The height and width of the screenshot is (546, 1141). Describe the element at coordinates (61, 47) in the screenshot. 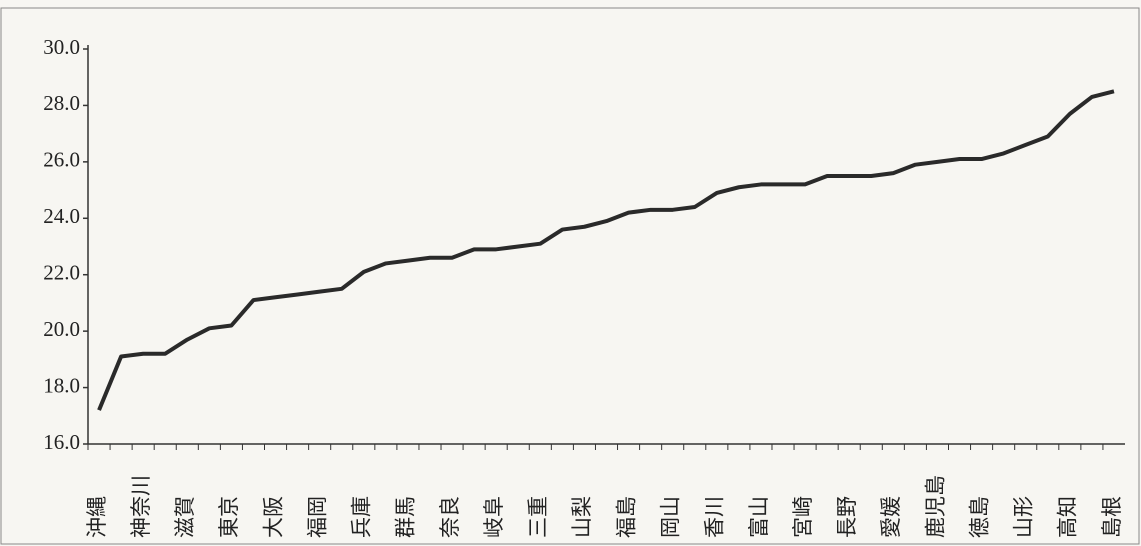

I see `y-tick-label: 30.0` at that location.